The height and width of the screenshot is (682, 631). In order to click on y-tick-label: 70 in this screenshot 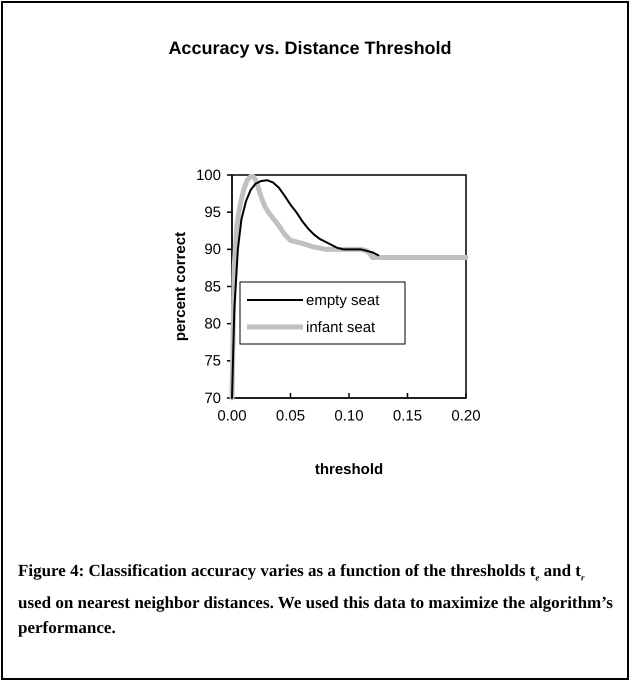, I will do `click(212, 398)`.